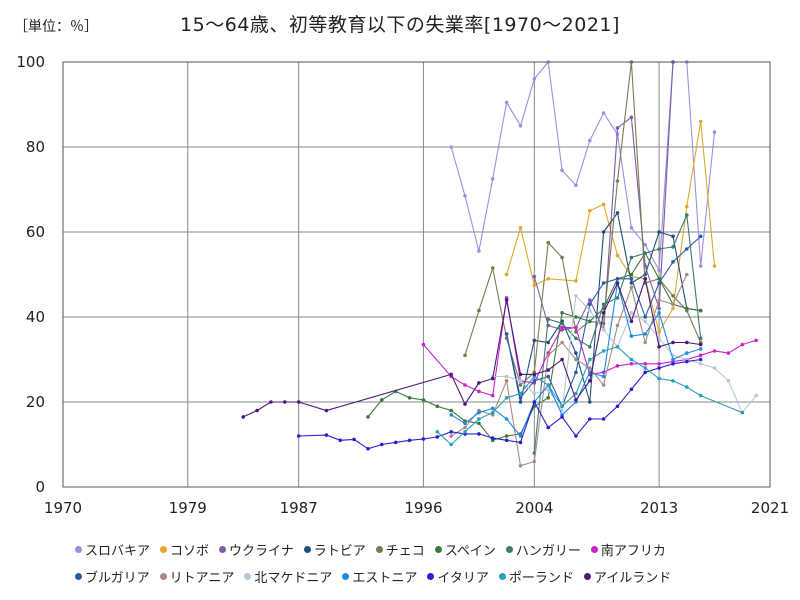 This screenshot has width=800, height=600. What do you see at coordinates (184, 549) in the screenshot?
I see `legend-item: コソボ` at bounding box center [184, 549].